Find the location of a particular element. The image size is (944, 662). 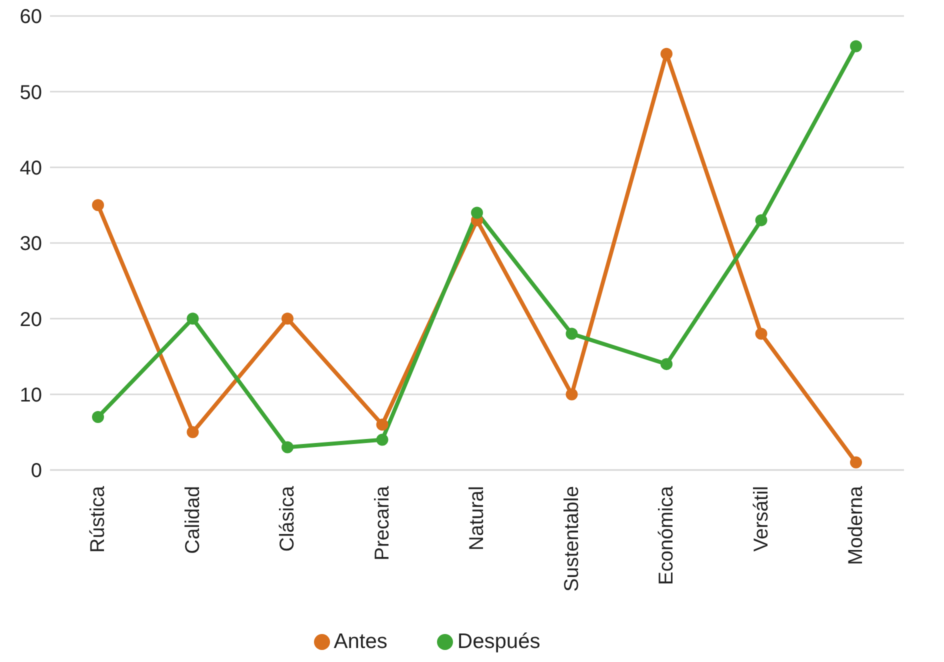

y-tick-label: 30 is located at coordinates (31, 244).